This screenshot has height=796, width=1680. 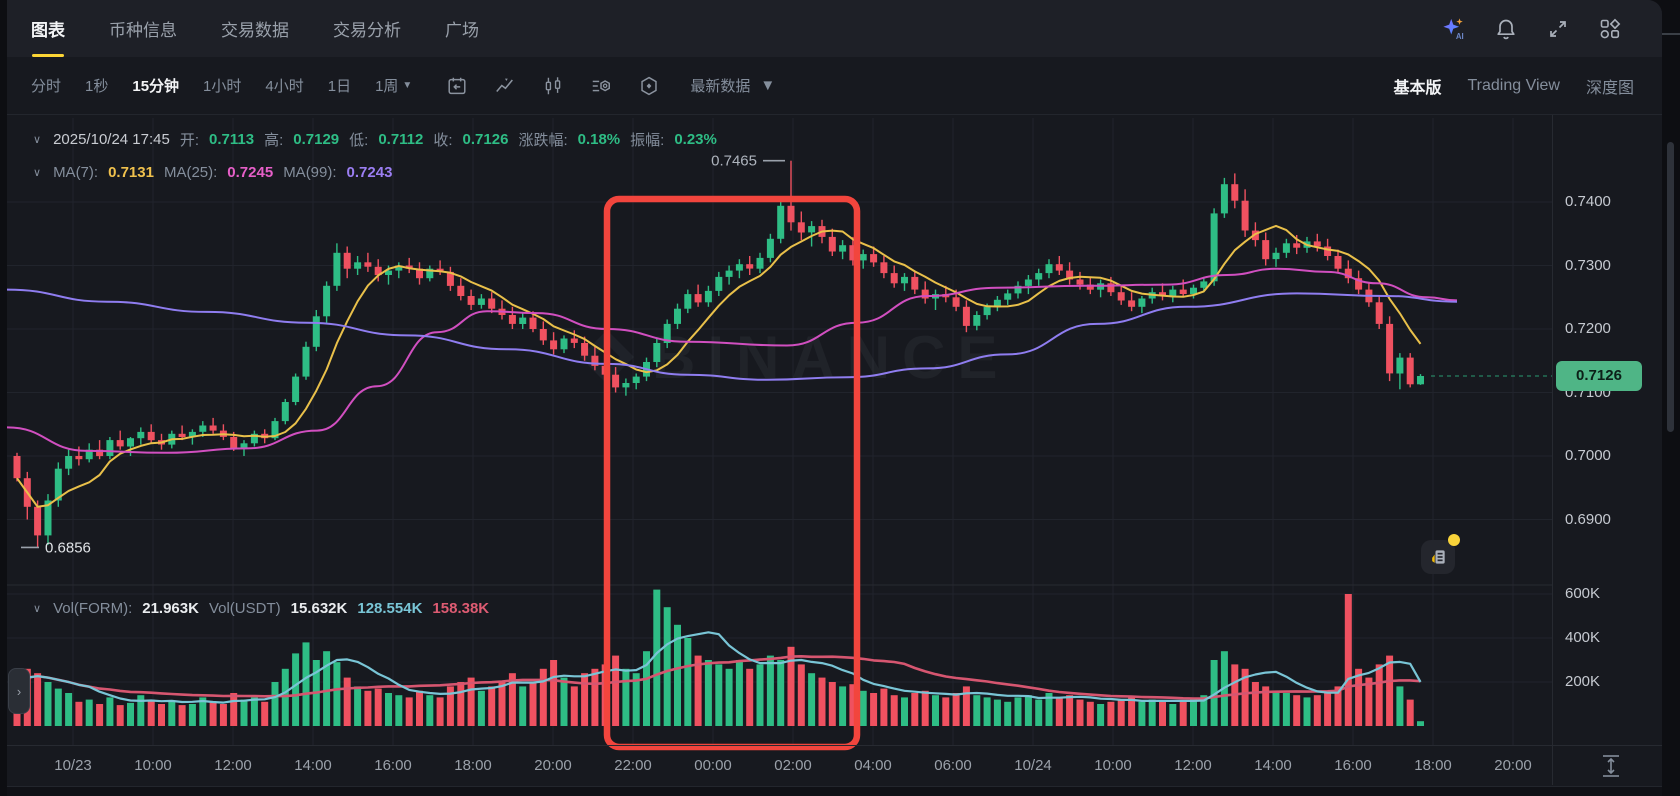 What do you see at coordinates (359, 140) in the screenshot?
I see `legend-label: 低:` at bounding box center [359, 140].